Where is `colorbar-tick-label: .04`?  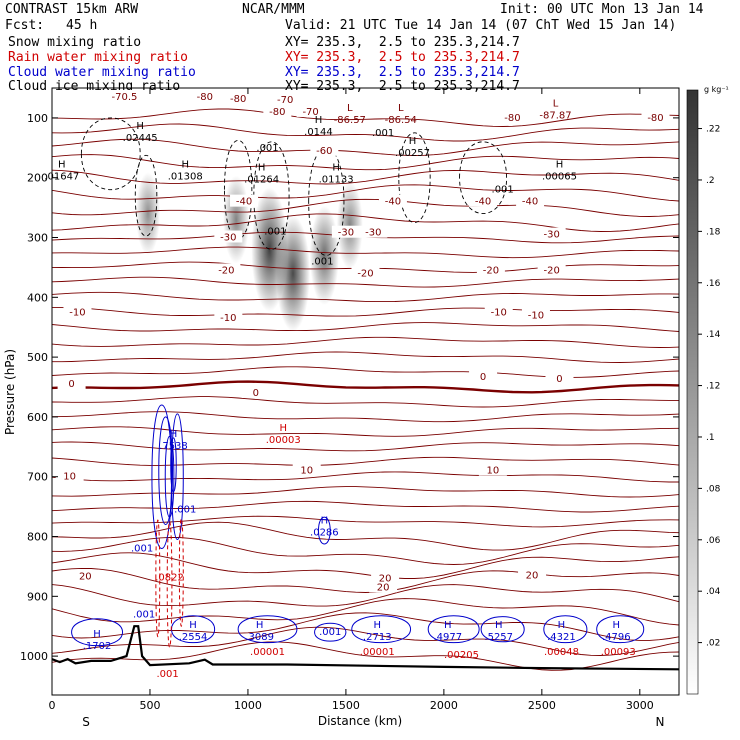 colorbar-tick-label: .04 is located at coordinates (713, 592).